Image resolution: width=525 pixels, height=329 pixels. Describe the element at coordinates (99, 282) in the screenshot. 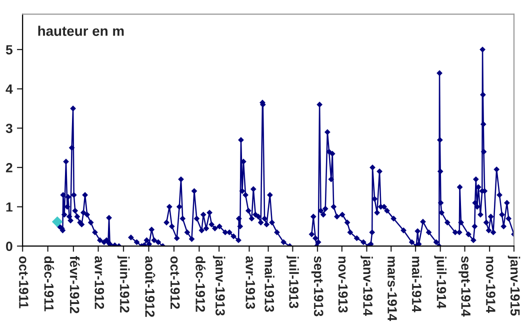

I see `x-tick-label: avr-1912` at that location.